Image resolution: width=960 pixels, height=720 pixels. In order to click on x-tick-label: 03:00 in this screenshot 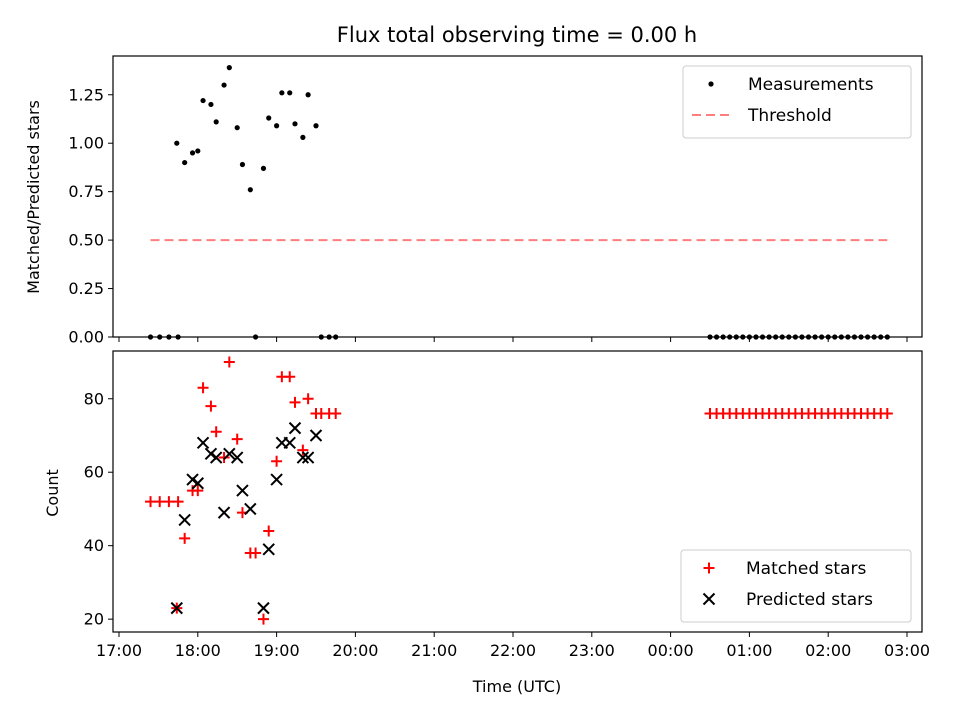, I will do `click(907, 650)`.